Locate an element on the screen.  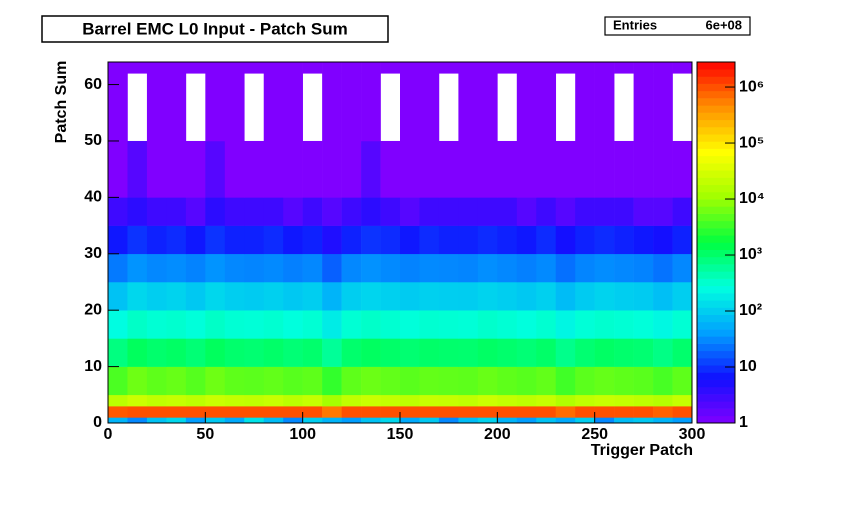
x-tick-label: 250 is located at coordinates (594, 434).